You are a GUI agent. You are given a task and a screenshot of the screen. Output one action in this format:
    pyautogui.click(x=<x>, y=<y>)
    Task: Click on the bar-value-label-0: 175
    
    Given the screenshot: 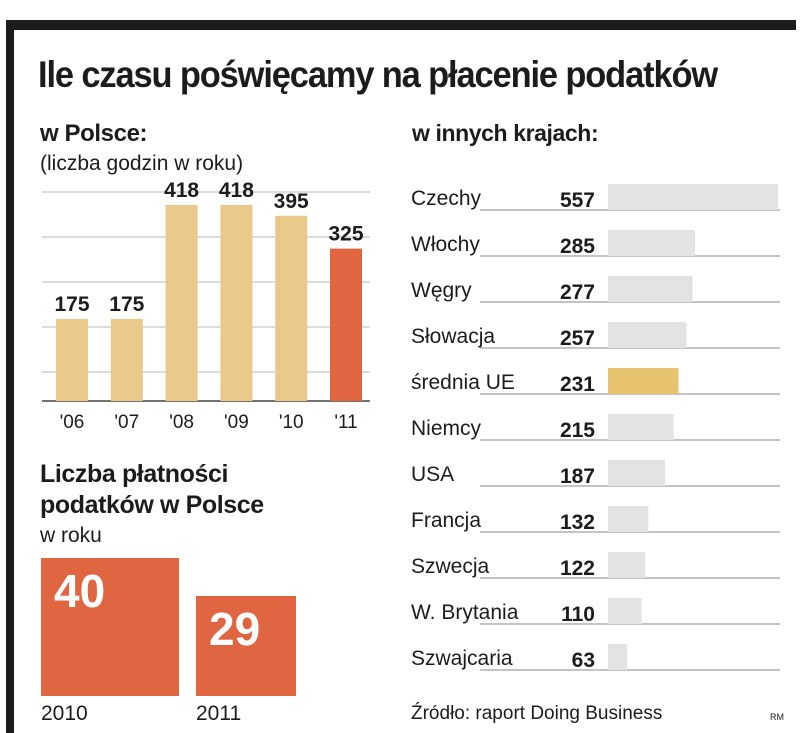 What is the action you would take?
    pyautogui.click(x=71, y=304)
    